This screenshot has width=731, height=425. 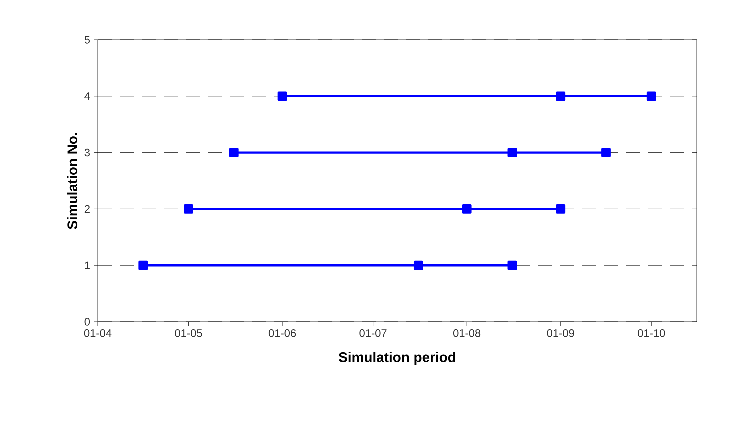 What do you see at coordinates (98, 334) in the screenshot?
I see `x-tick-label: 01-04` at bounding box center [98, 334].